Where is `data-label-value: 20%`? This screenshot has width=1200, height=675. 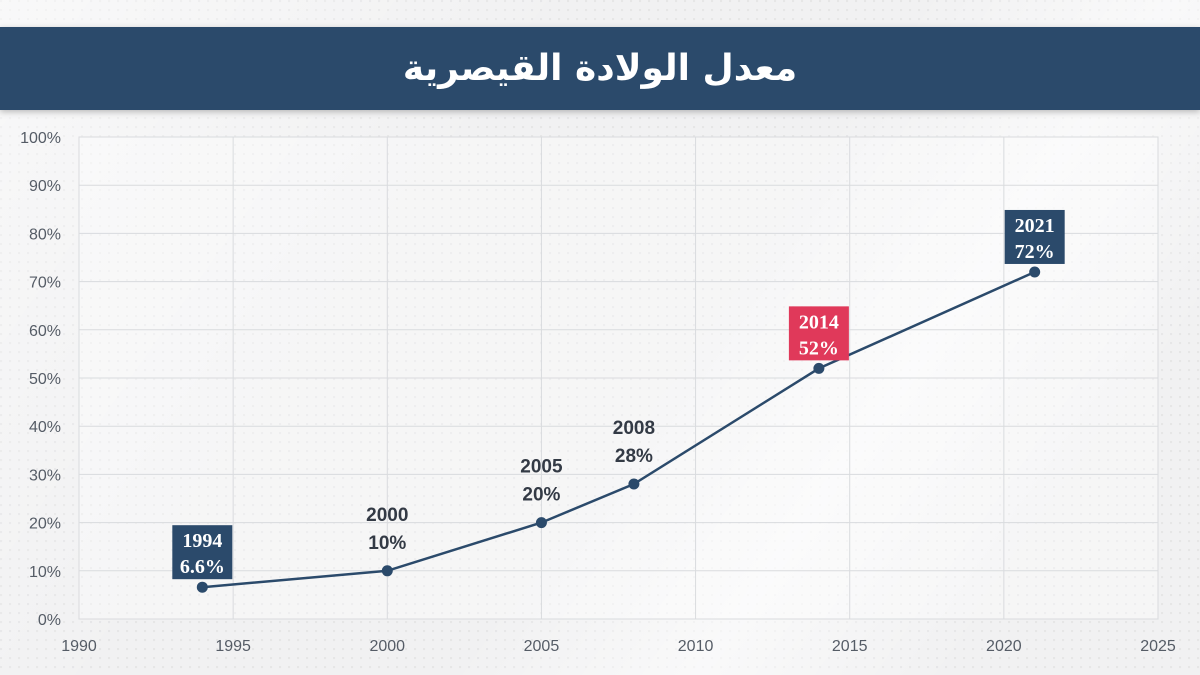
data-label-value: 20% is located at coordinates (541, 495).